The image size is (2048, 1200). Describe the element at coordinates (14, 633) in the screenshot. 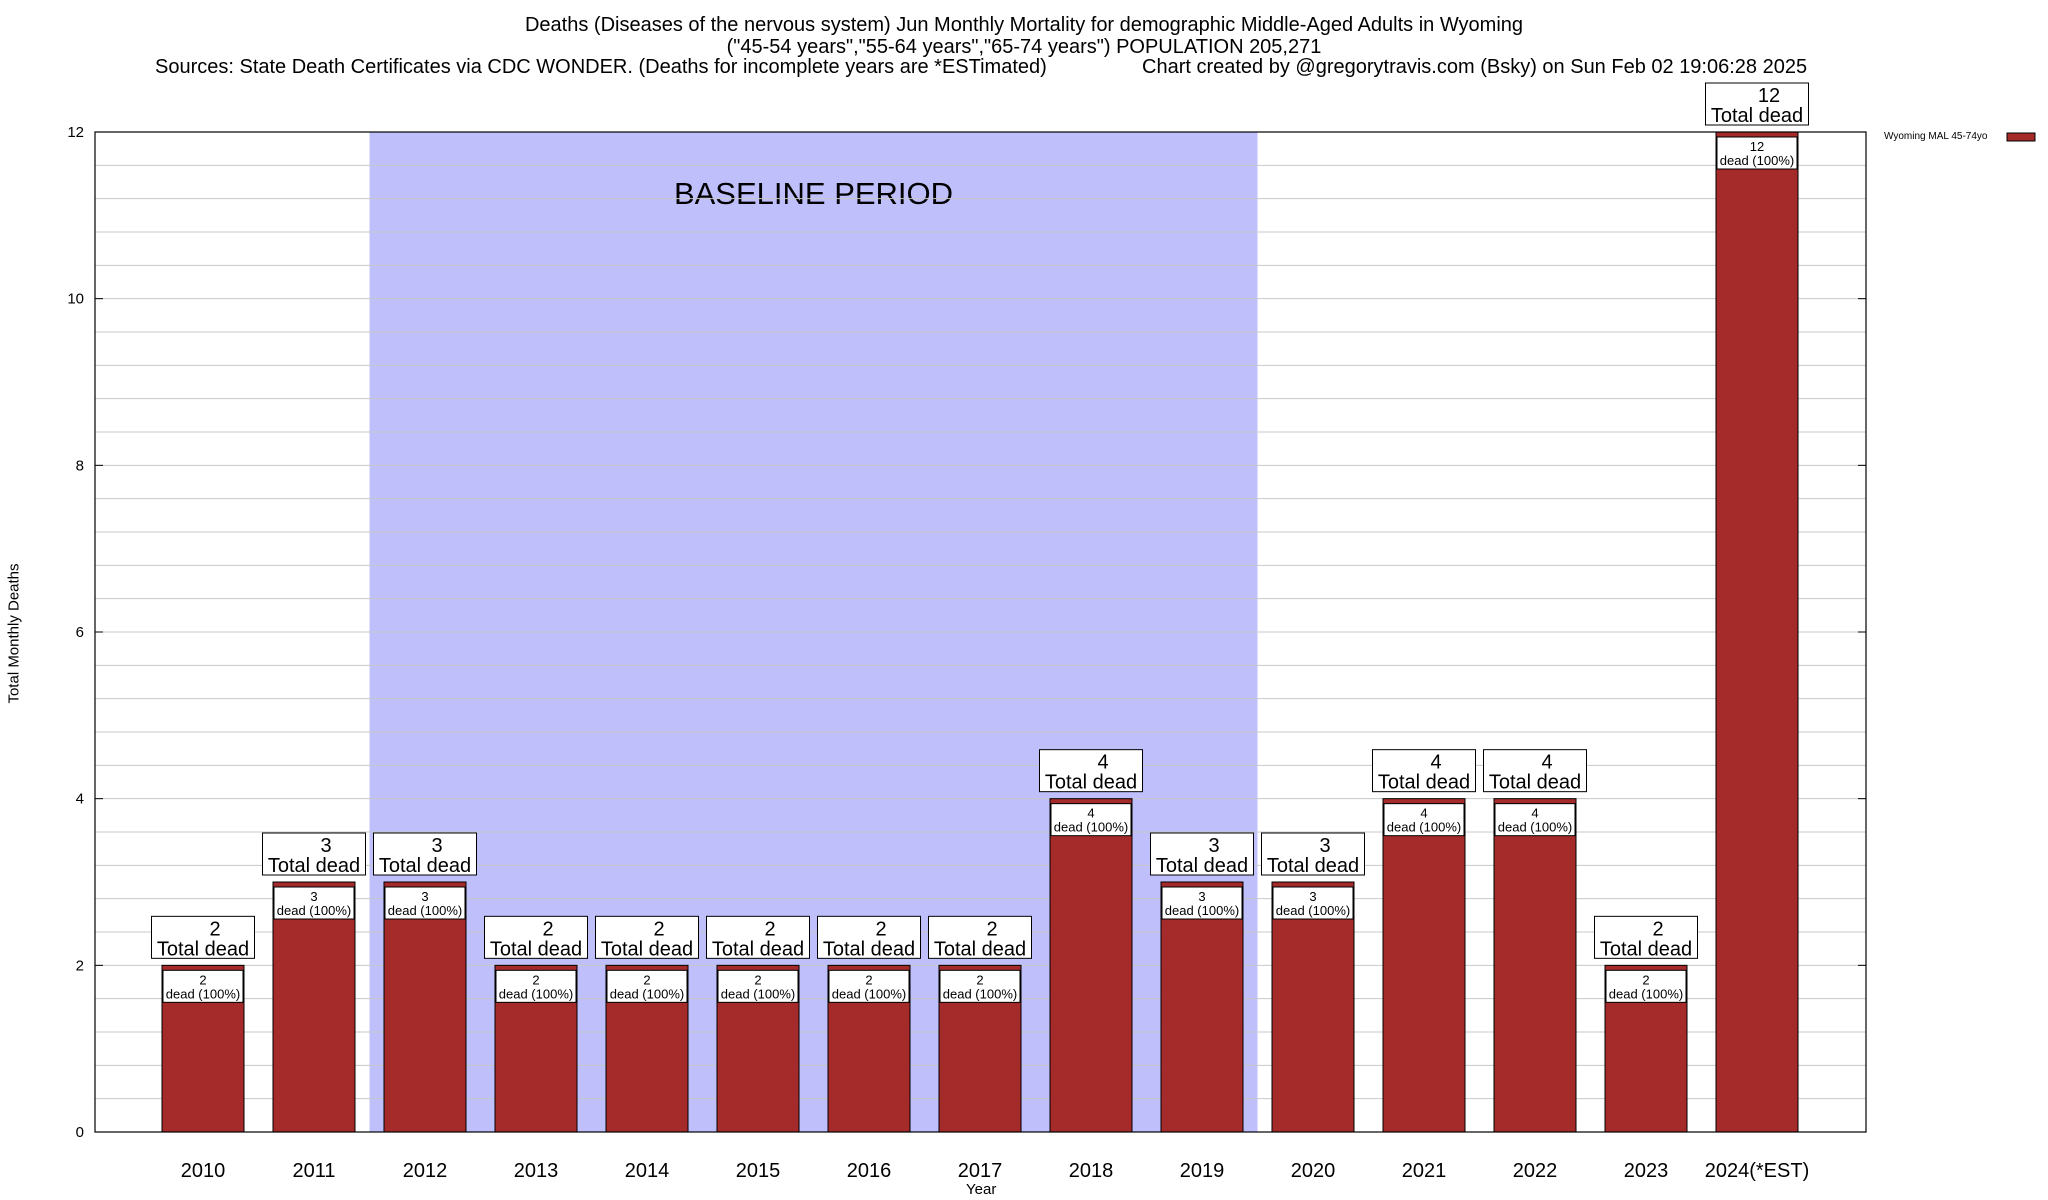

I see `y-axis-label: Total Monthly Deaths` at that location.